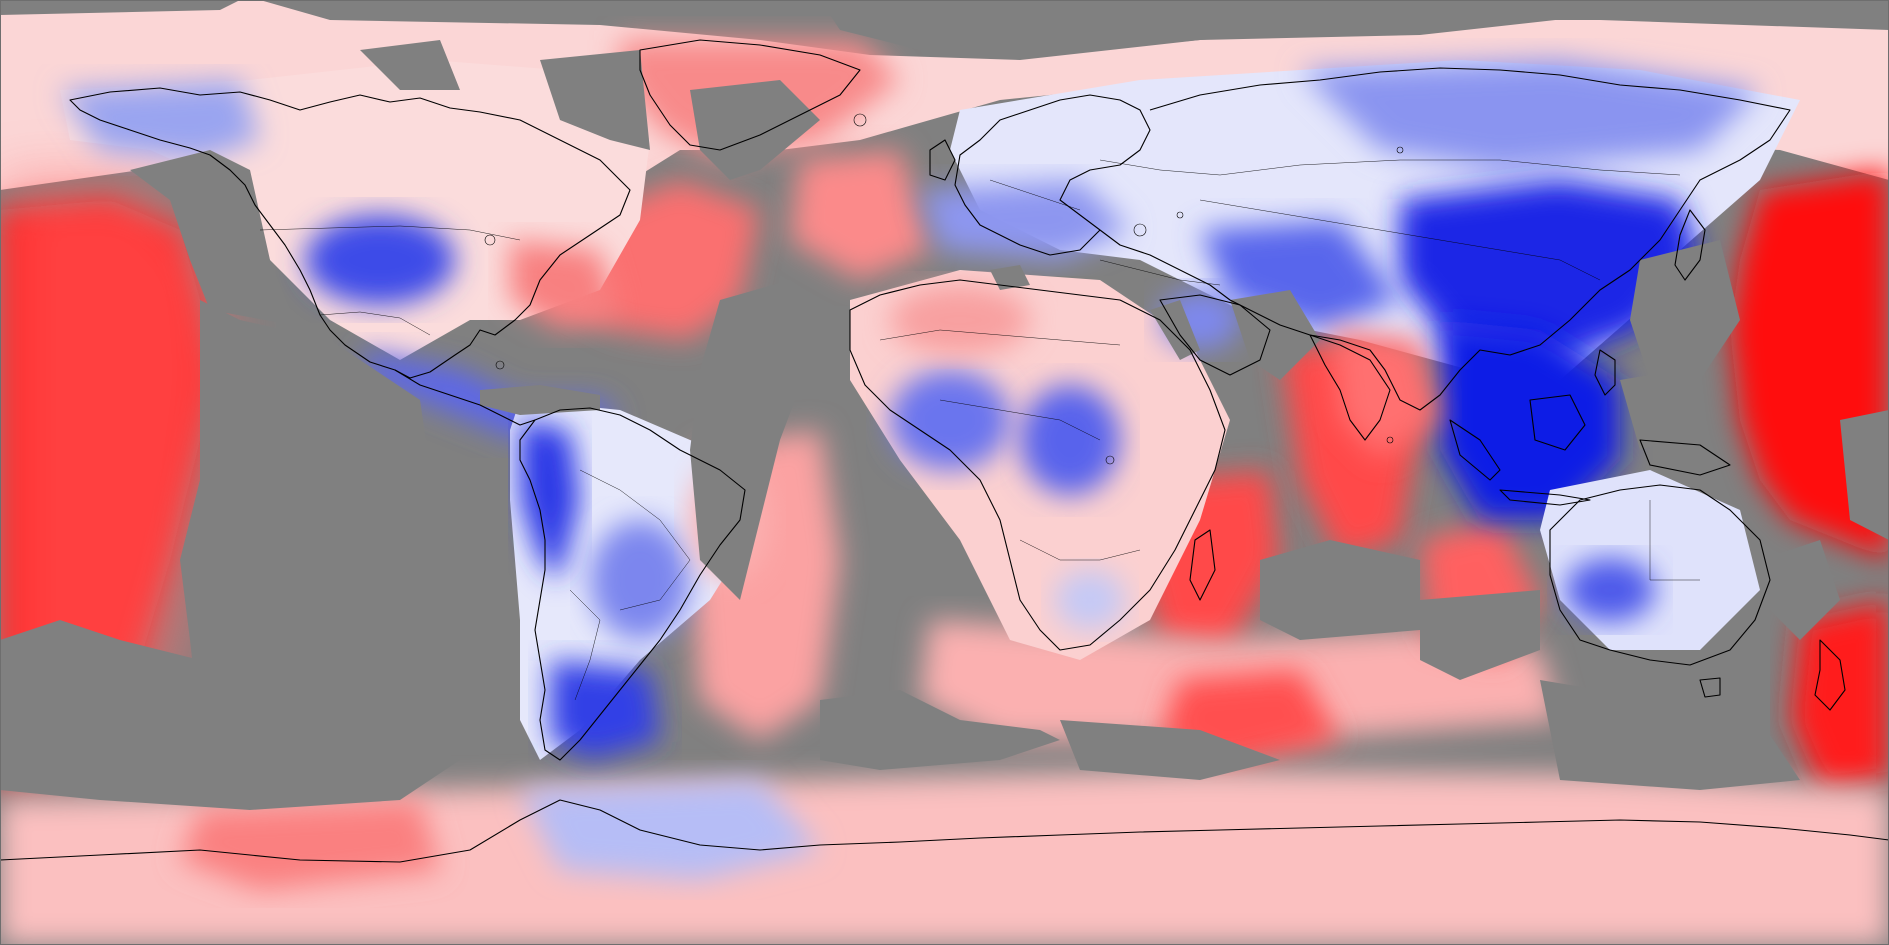  Describe the element at coordinates (670, 830) in the screenshot. I see `antarctica-peninsula-blue` at that location.